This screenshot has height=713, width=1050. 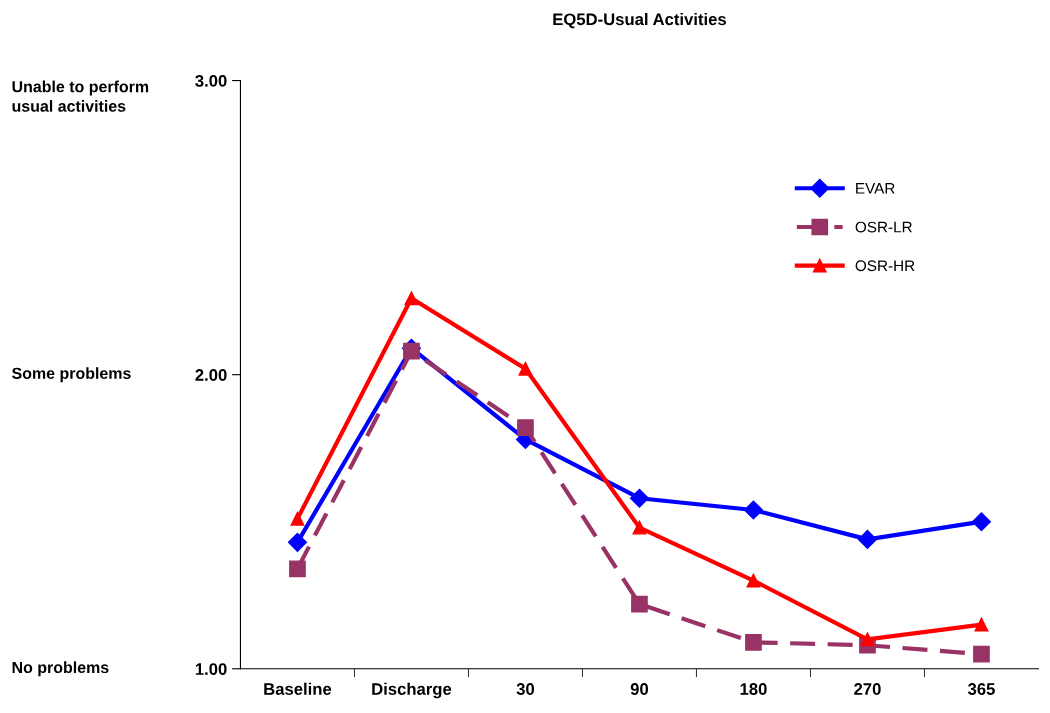 What do you see at coordinates (211, 80) in the screenshot?
I see `y-tick-label: 3.00` at bounding box center [211, 80].